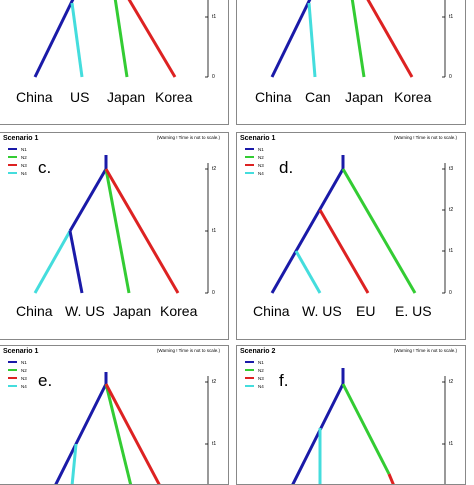 The image size is (474, 485). I want to click on tip-label-us: US, so click(80, 97).